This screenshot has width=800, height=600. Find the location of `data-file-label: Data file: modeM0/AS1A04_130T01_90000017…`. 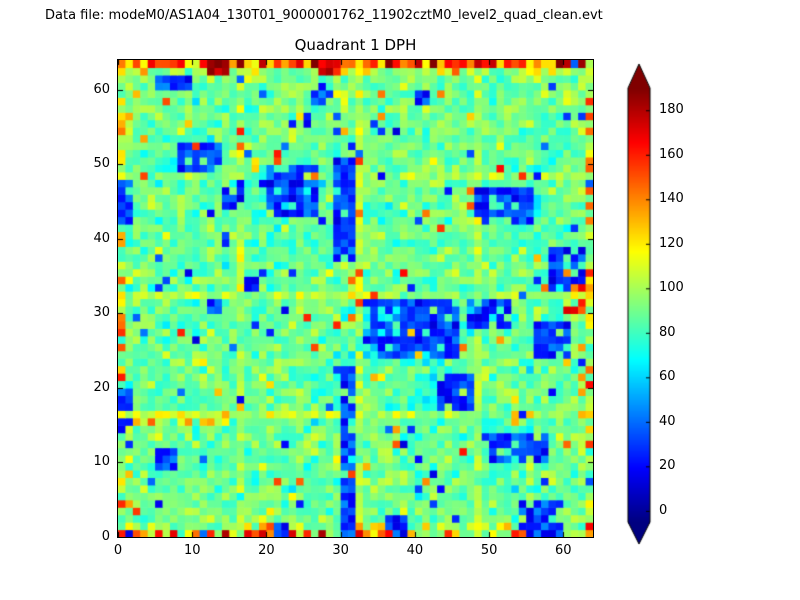

data-file-label: Data file: modeM0/AS1A04_130T01_90000017… is located at coordinates (324, 15).